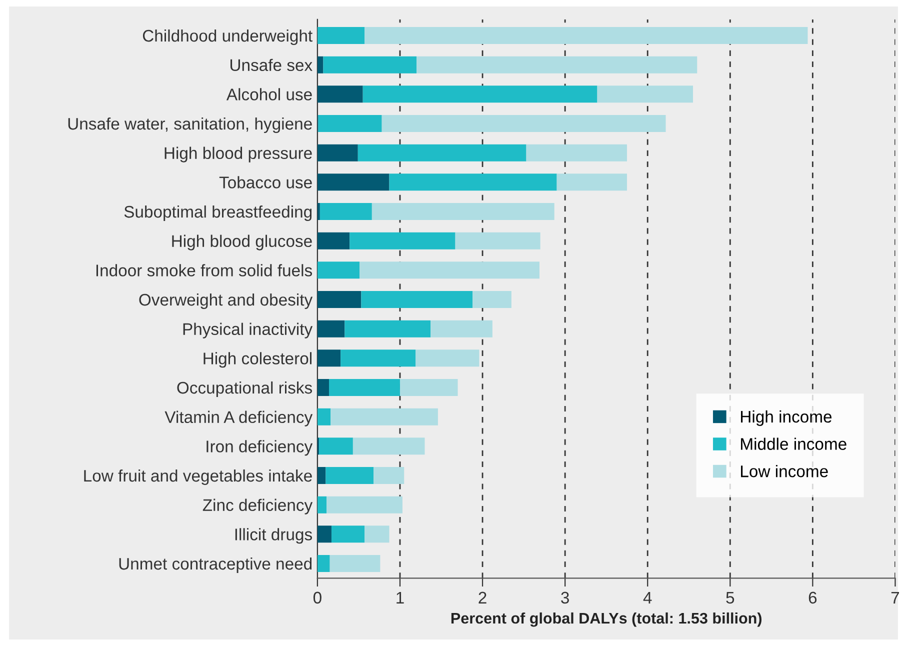  What do you see at coordinates (784, 471) in the screenshot?
I see `legend-label: Low income` at bounding box center [784, 471].